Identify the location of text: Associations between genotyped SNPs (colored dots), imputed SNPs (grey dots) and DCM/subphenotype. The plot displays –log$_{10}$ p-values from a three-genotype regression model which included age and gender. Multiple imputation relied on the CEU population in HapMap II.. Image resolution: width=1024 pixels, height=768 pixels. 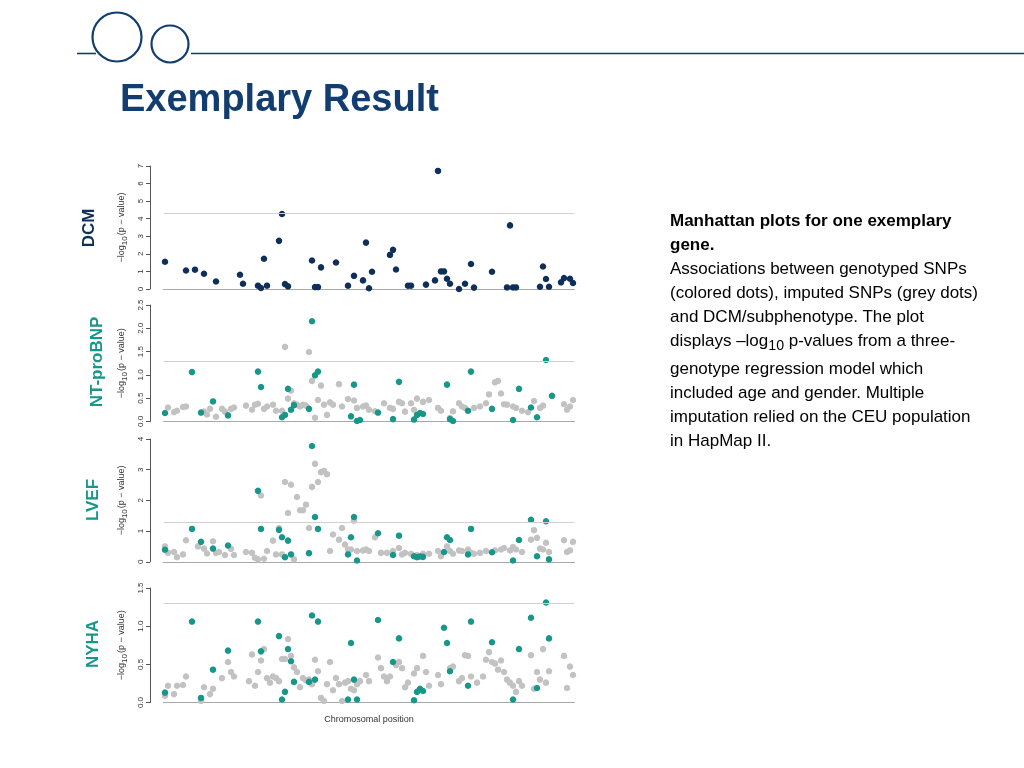
(824, 355).